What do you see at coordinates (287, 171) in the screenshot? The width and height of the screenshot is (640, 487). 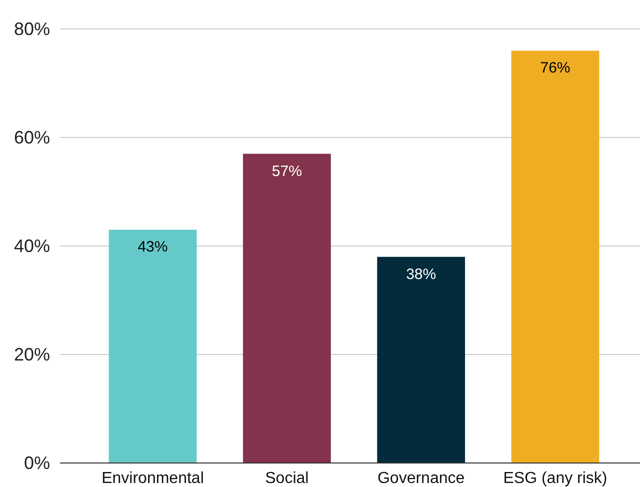 I see `data-label: 57%` at bounding box center [287, 171].